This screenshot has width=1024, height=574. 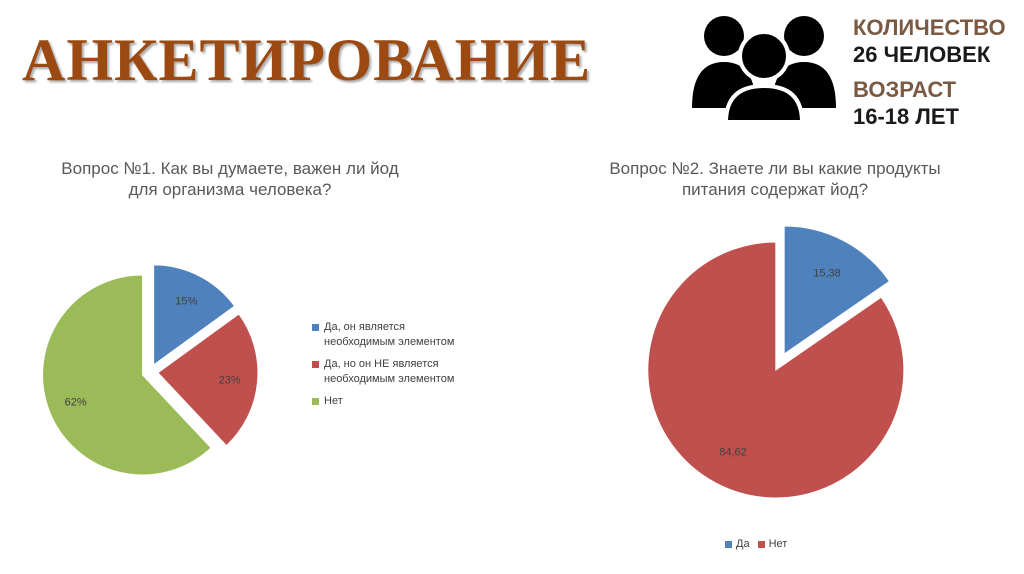 I want to click on legend-item: Да, so click(x=737, y=544).